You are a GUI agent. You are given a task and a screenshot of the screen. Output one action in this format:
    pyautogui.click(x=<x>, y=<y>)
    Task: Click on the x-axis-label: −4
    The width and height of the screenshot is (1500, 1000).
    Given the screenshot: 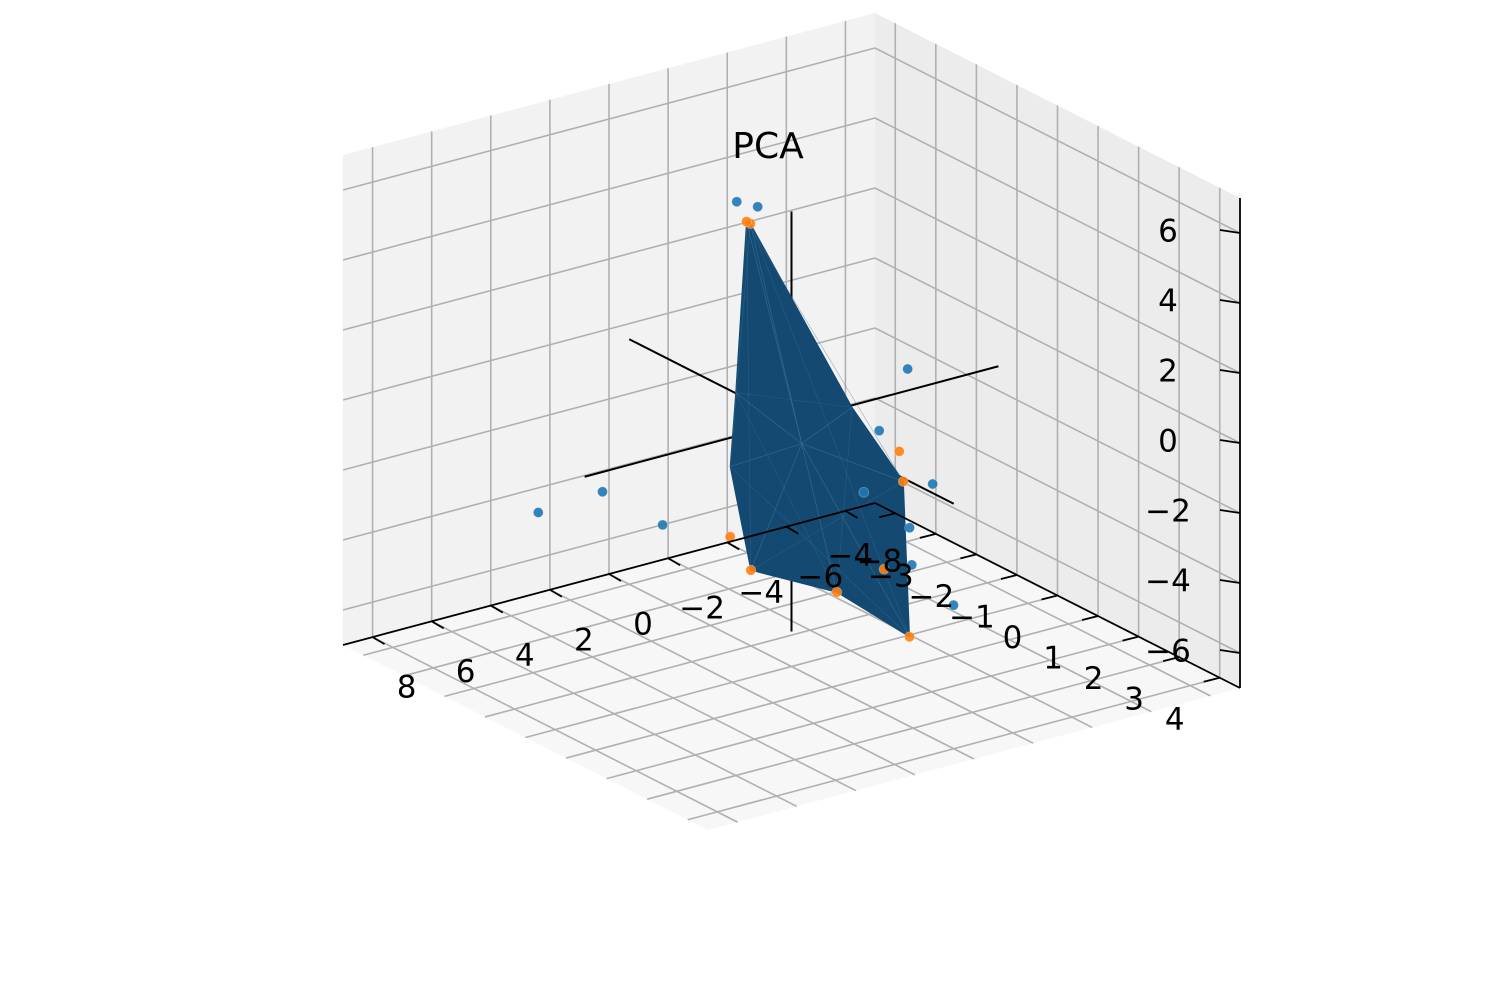 What is the action you would take?
    pyautogui.click(x=761, y=593)
    